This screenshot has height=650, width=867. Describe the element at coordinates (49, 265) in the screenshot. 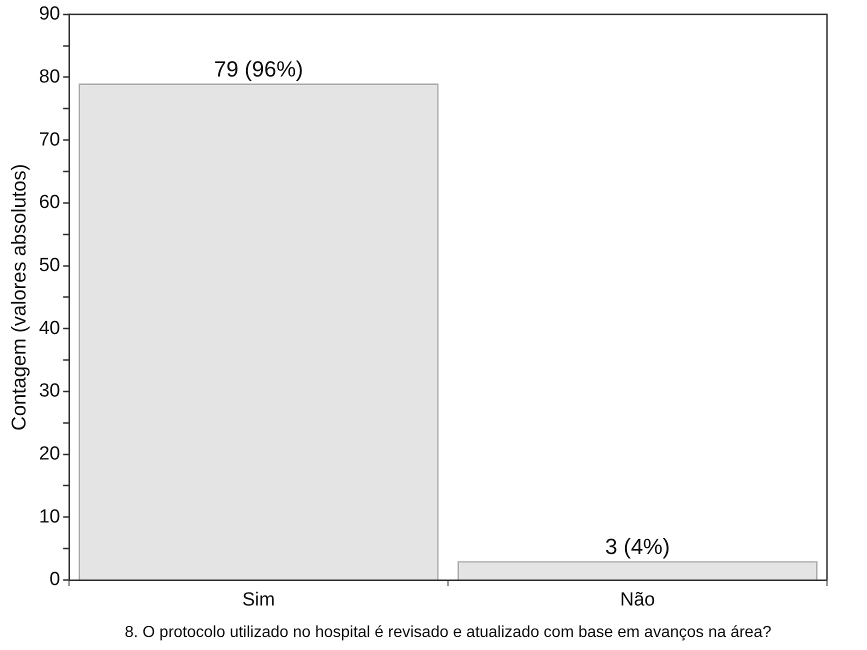

I see `y-tick-label: 50` at that location.